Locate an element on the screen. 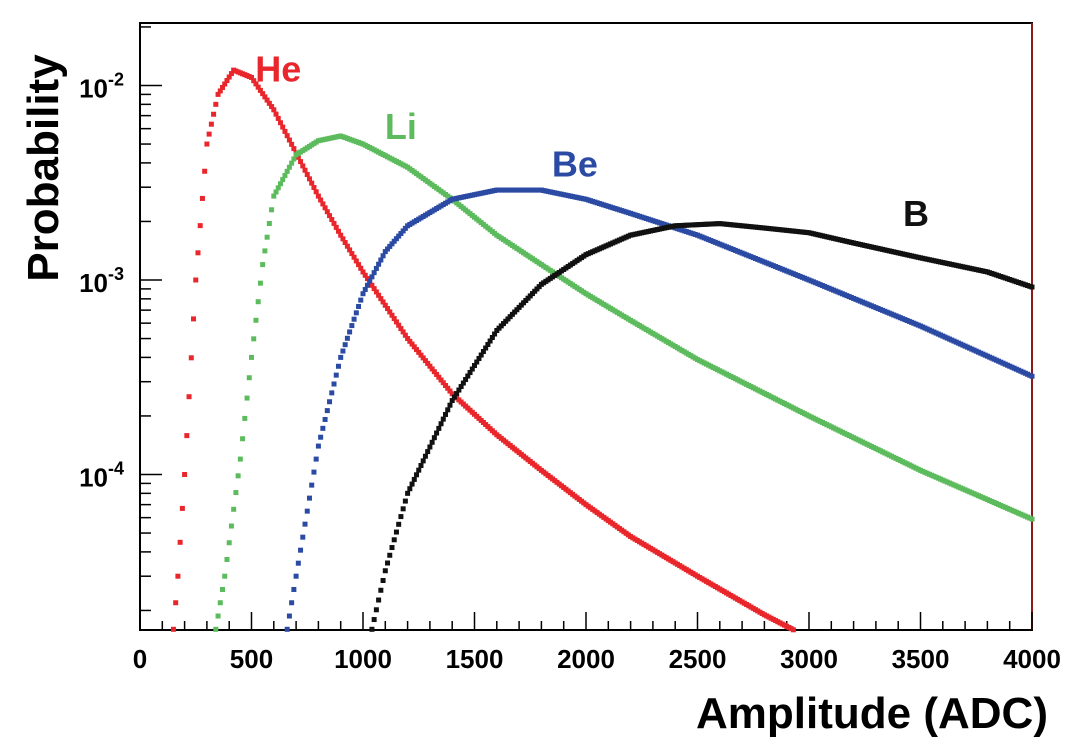  x-tick-label: 500 is located at coordinates (251, 659).